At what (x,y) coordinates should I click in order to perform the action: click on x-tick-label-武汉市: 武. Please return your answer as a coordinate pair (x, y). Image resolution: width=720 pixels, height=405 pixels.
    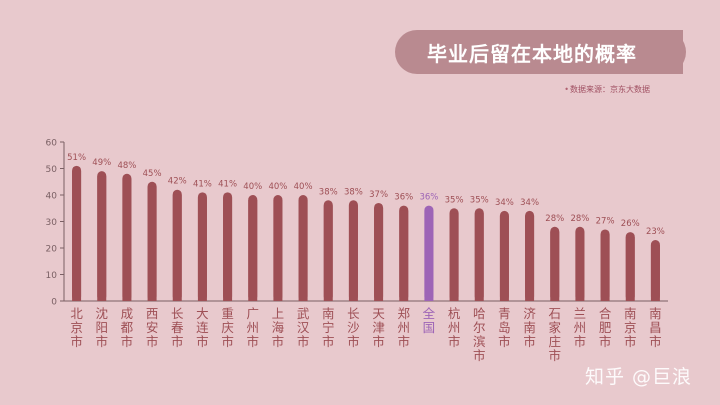
    Looking at the image, I should click on (303, 313).